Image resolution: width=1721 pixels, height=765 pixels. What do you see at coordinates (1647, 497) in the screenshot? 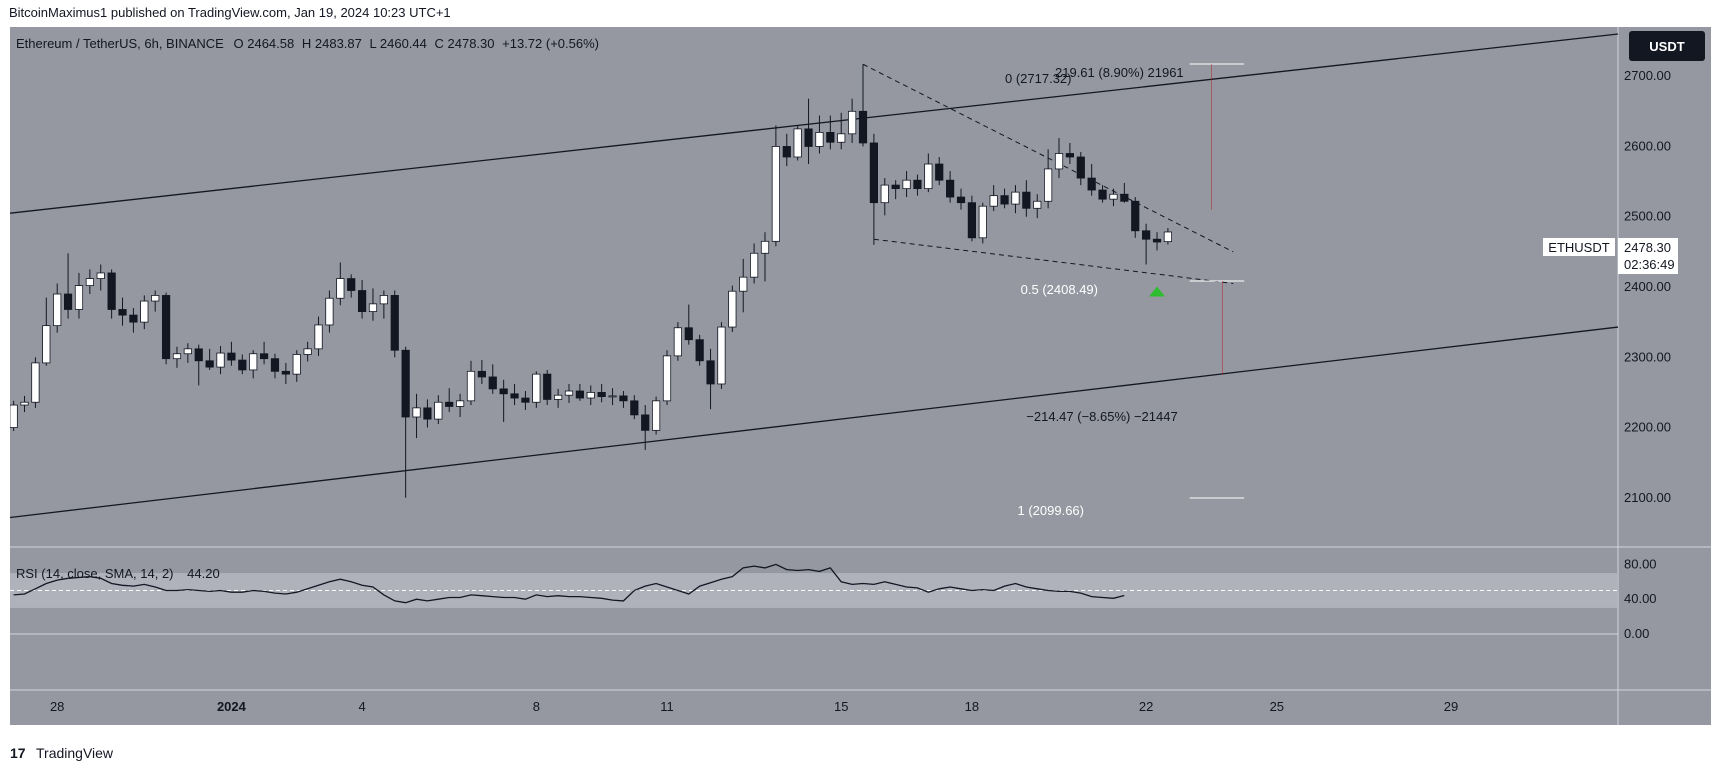
I see `price-tick-label: 2100.00` at bounding box center [1647, 497].